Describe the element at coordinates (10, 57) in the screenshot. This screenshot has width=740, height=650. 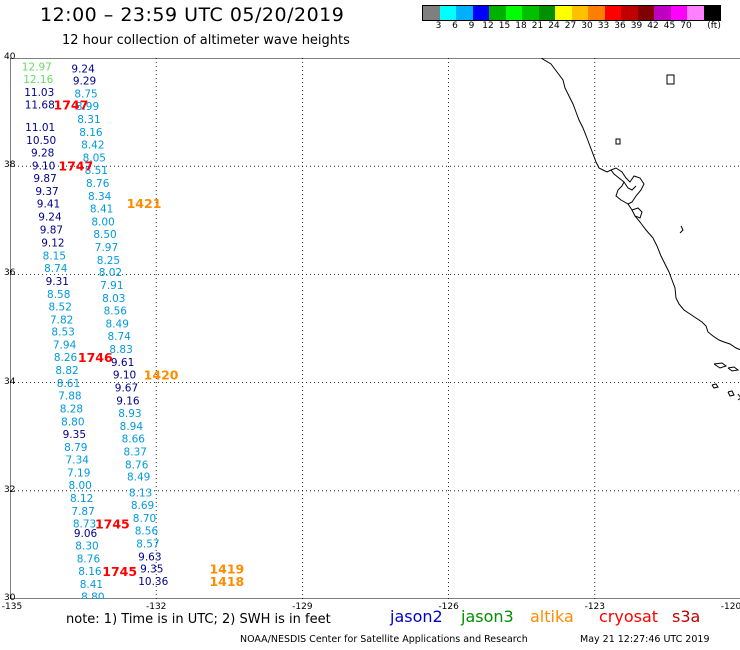
I see `latitude-label: 40` at that location.